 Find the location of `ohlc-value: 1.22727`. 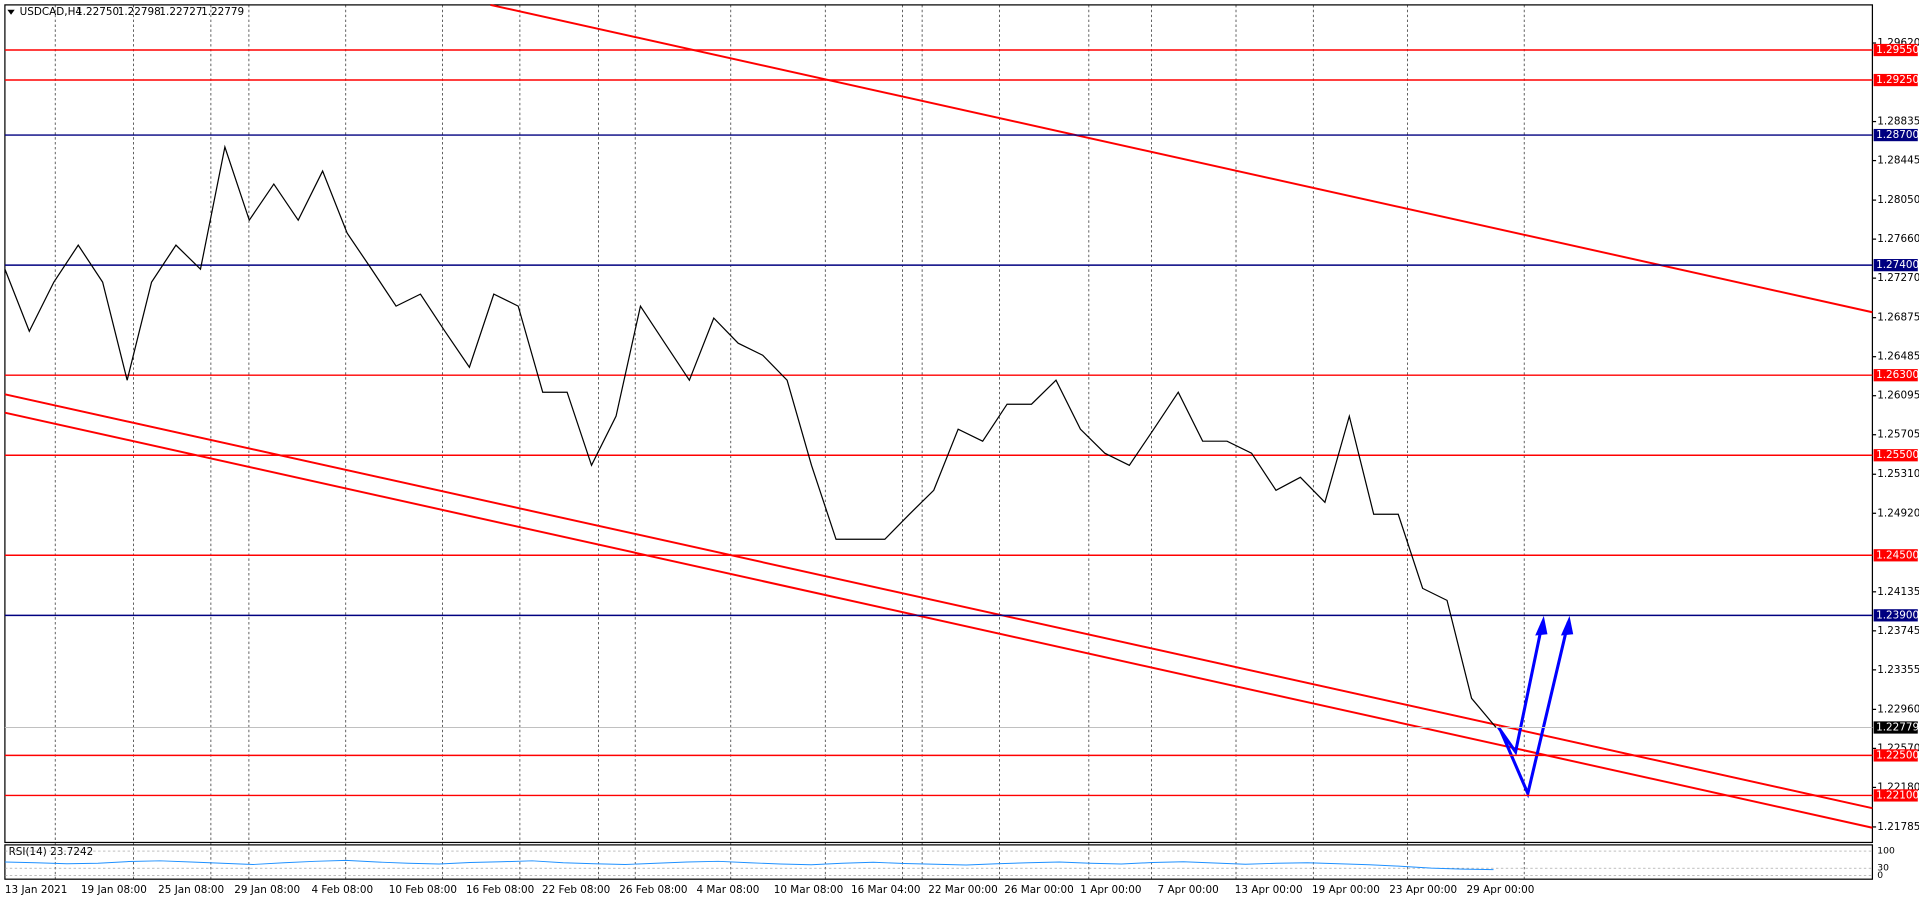

ohlc-value: 1.22727 is located at coordinates (180, 12).